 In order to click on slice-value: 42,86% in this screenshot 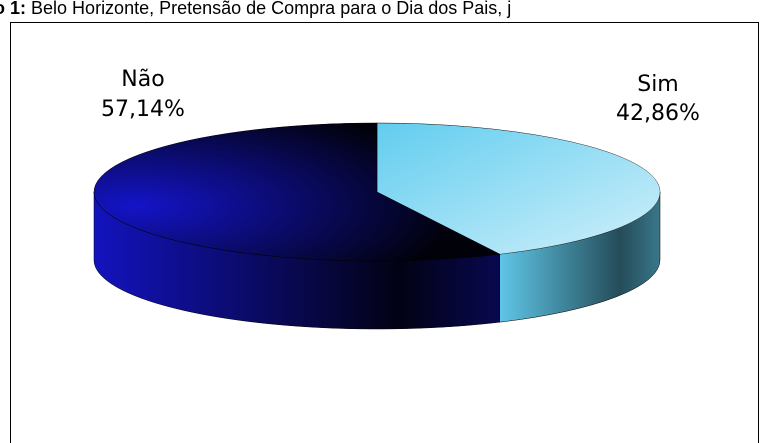, I will do `click(658, 113)`.